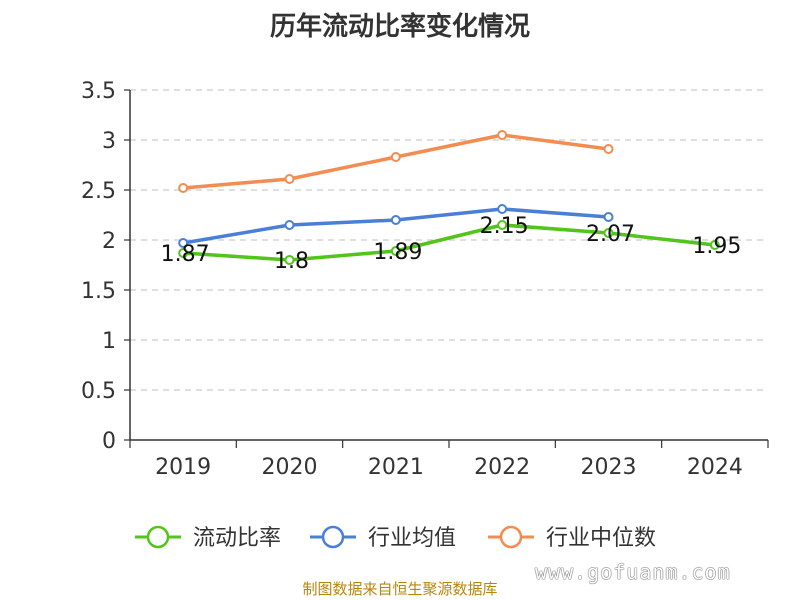 The width and height of the screenshot is (800, 600). I want to click on chart-title: 历年流动比率变化情况, so click(399, 27).